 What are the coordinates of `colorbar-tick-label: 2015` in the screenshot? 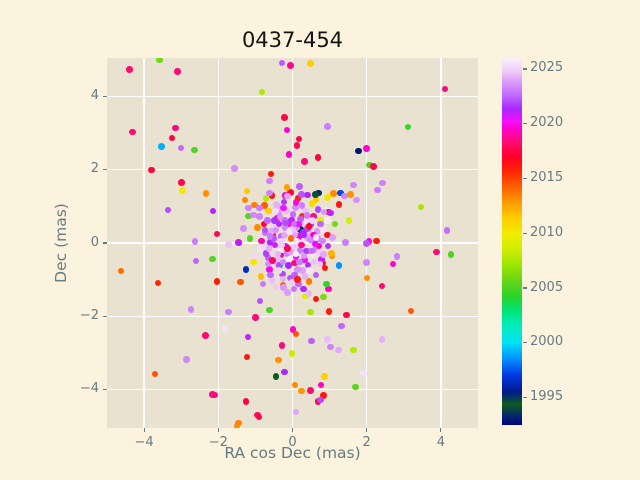 It's located at (547, 177).